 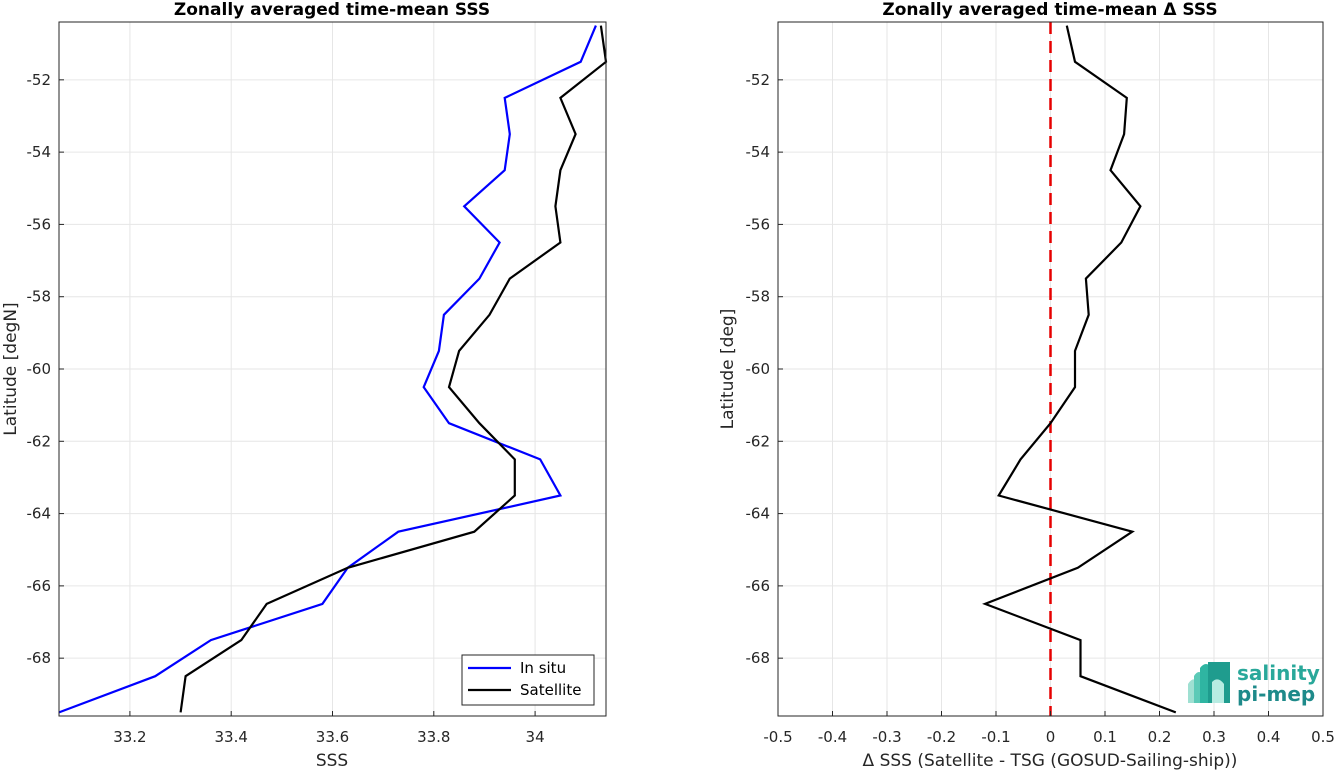 I want to click on y-axis-label: Latitude [deg], so click(x=728, y=369).